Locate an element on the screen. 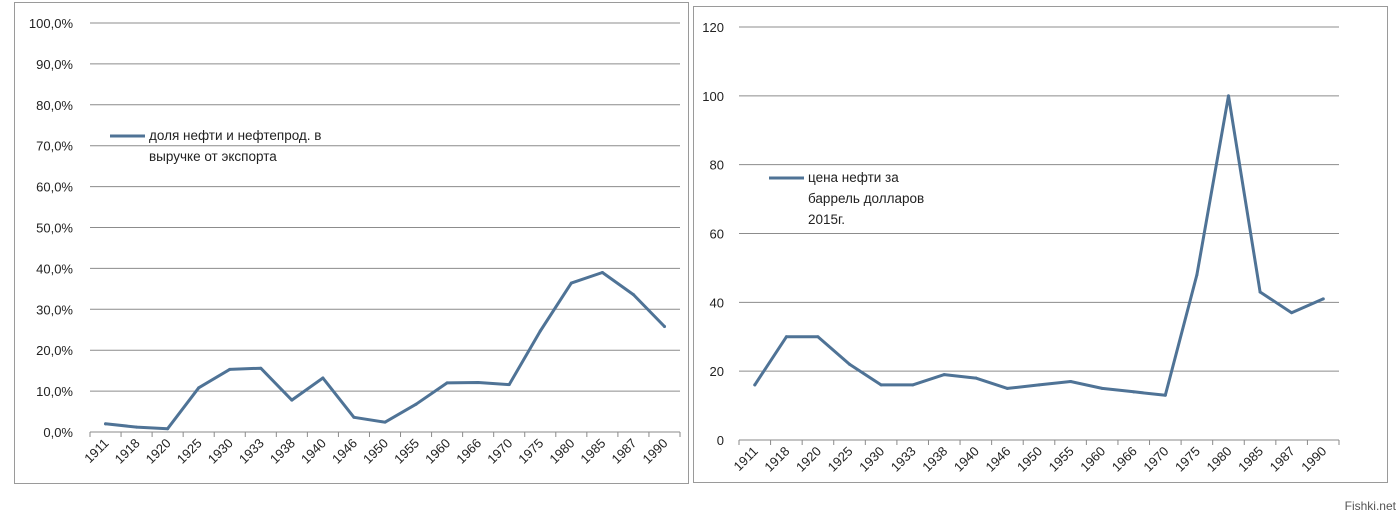  y-tick-label: 20,0% is located at coordinates (54, 350).